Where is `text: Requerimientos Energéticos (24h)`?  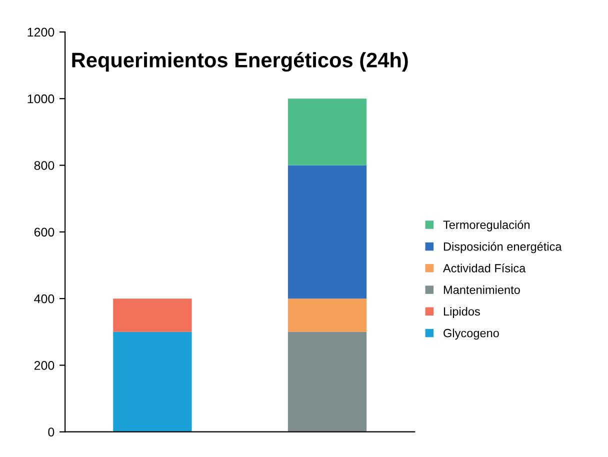 text: Requerimientos Energéticos (24h) is located at coordinates (240, 62).